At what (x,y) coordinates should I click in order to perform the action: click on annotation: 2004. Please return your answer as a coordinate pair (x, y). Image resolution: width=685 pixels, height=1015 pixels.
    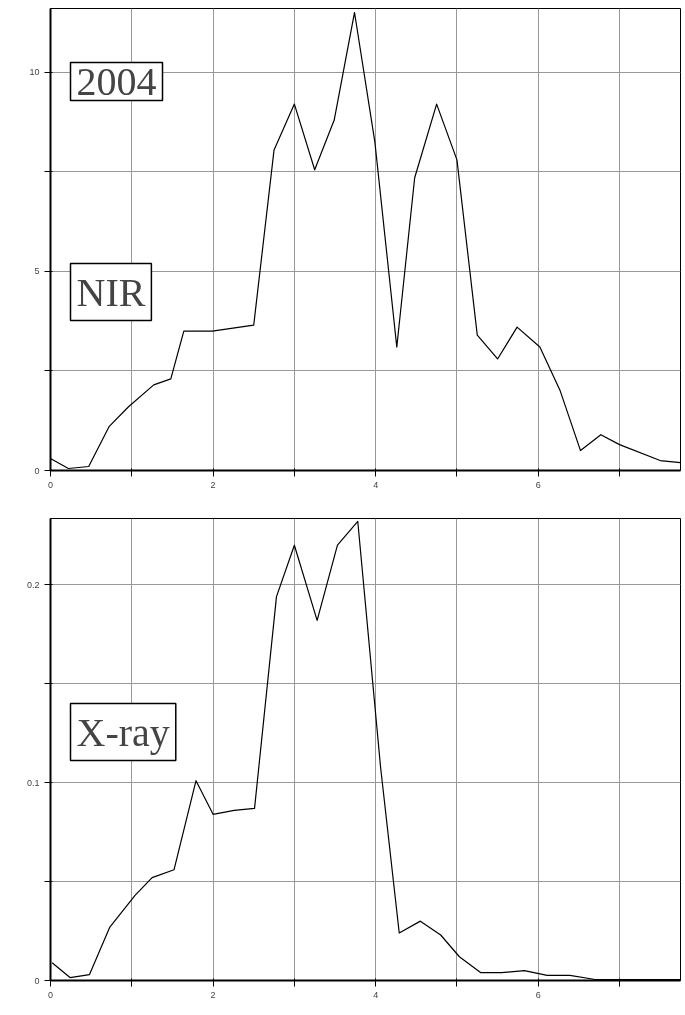
    Looking at the image, I should click on (116, 81).